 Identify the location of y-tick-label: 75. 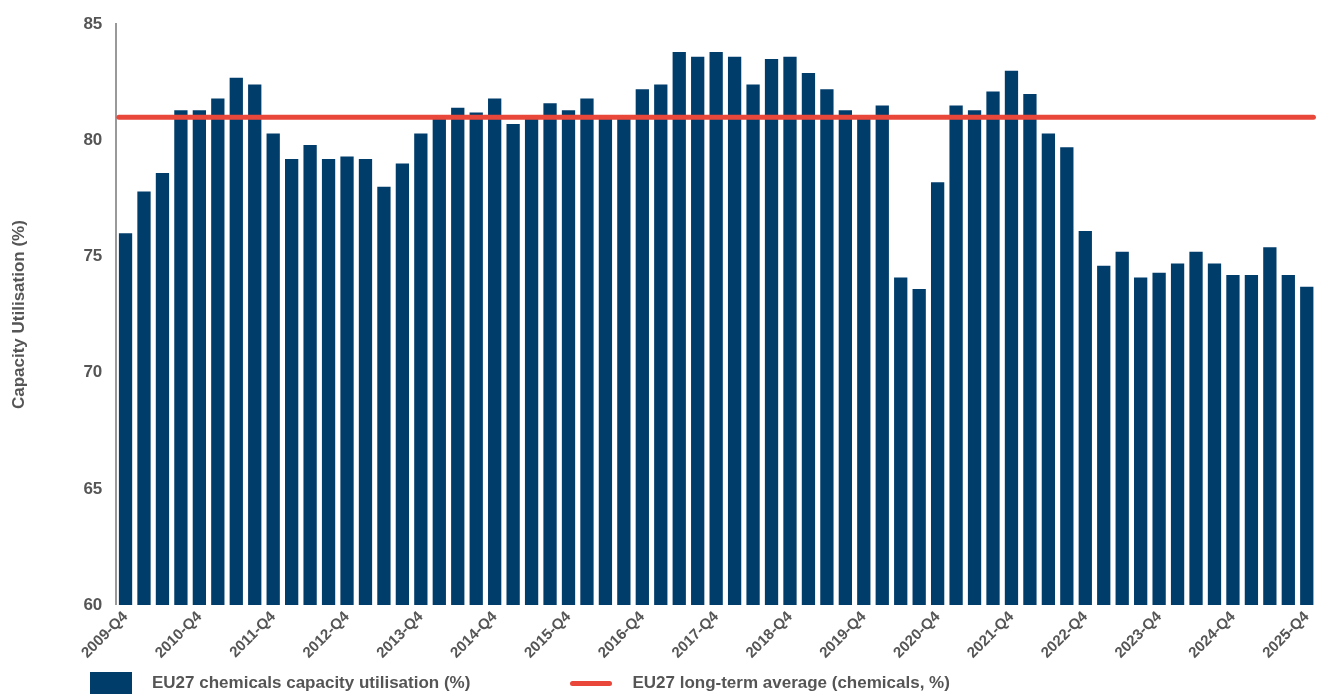
(93, 256).